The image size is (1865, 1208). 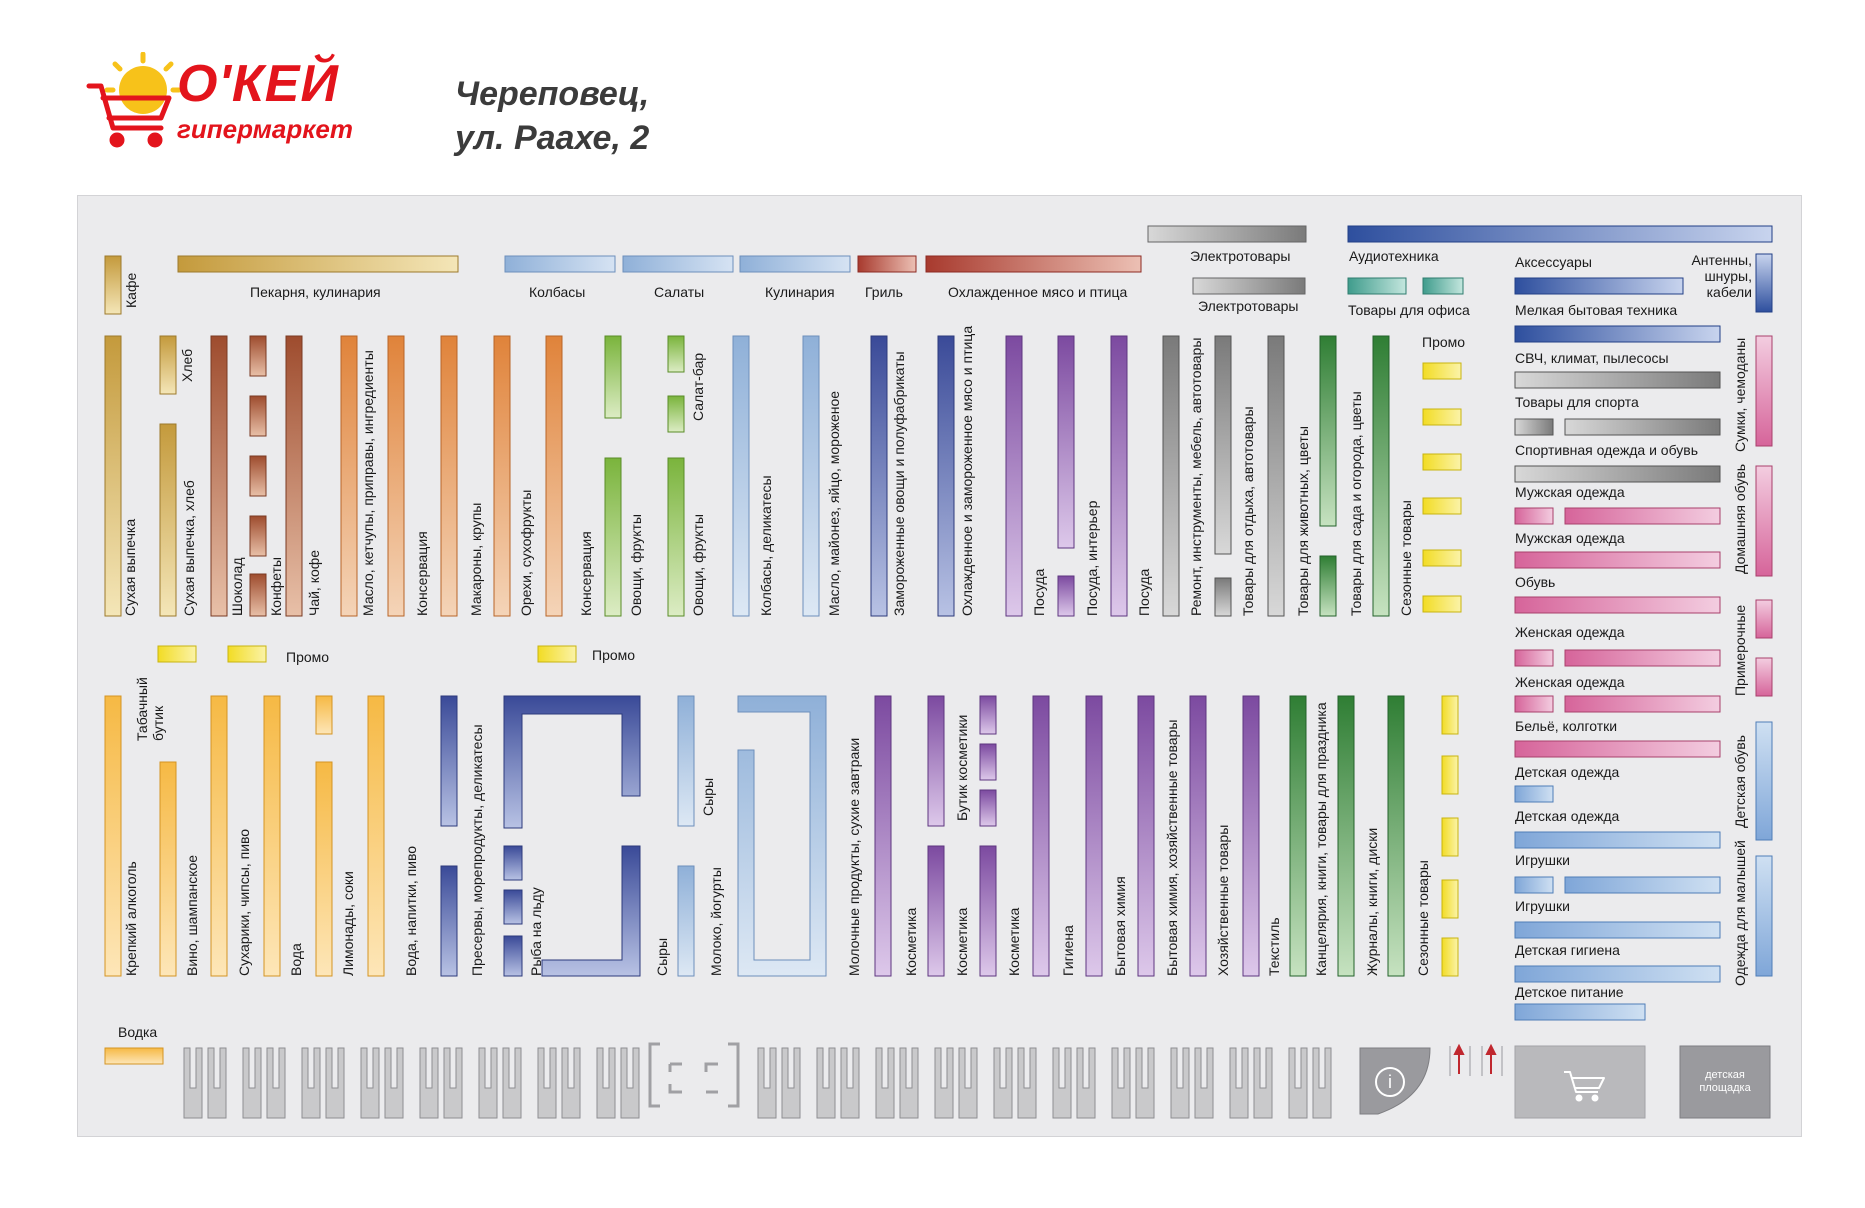 I want to click on label-chilled-frozen-meat: Охлажденное и замороженное мясо и птица, so click(x=967, y=470).